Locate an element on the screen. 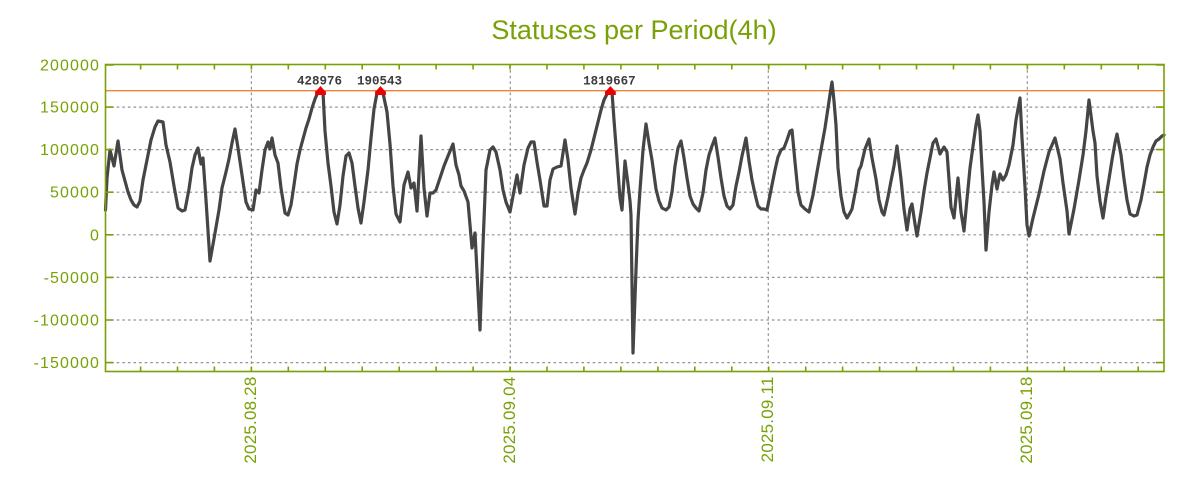 The width and height of the screenshot is (1200, 500). svg-text: 2025.09.18 is located at coordinates (1026, 420).